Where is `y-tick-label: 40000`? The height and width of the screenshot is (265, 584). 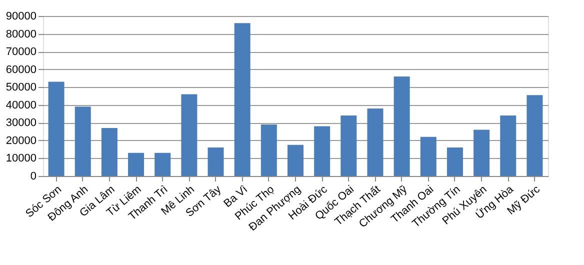 y-tick-label: 40000 is located at coordinates (21, 105).